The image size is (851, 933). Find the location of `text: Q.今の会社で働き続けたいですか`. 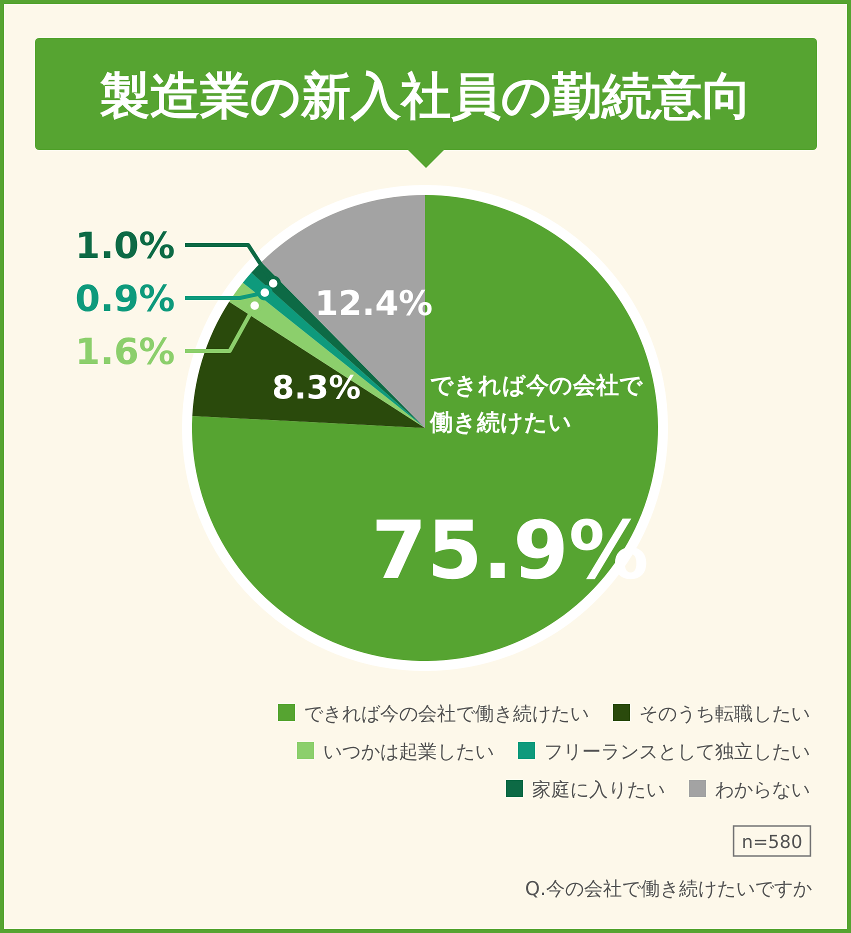

text: Q.今の会社で働き続けたいですか is located at coordinates (668, 889).